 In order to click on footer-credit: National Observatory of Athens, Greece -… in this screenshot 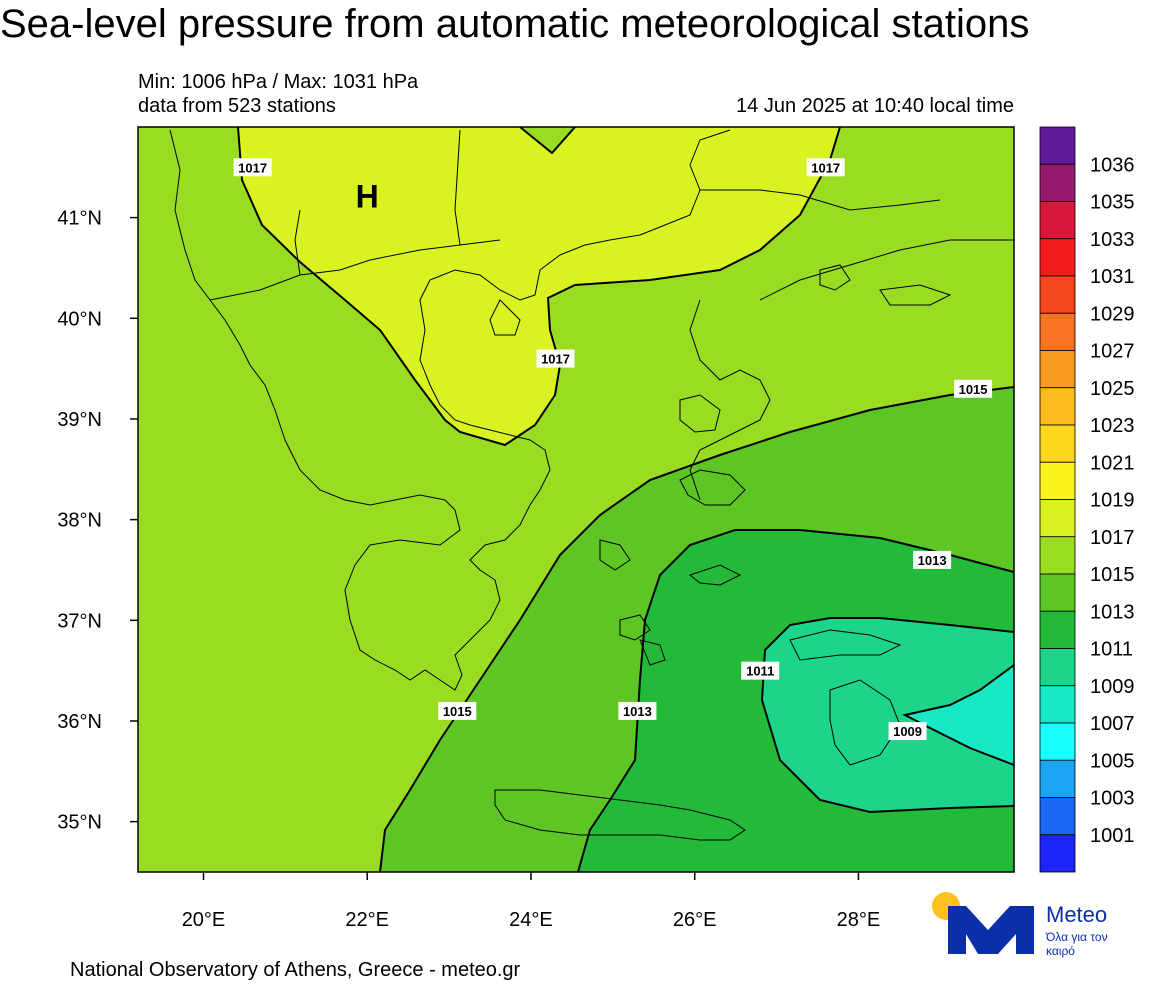, I will do `click(295, 970)`.